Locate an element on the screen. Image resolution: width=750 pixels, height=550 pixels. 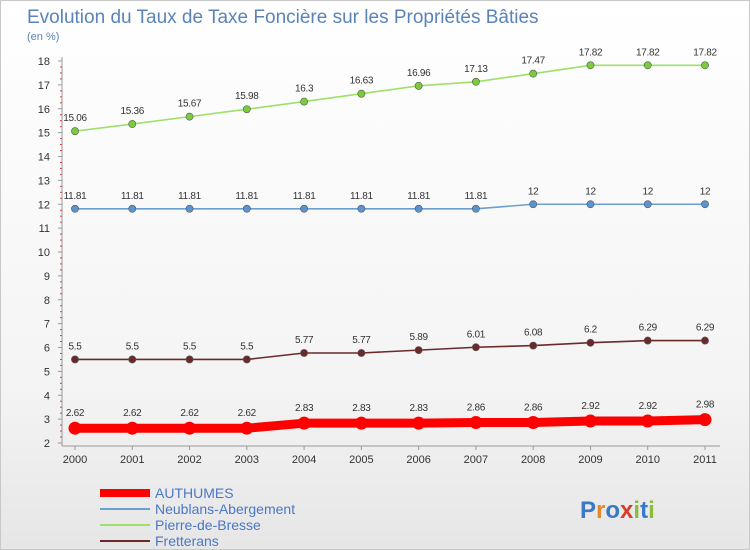
logo-letter: r is located at coordinates (600, 510).